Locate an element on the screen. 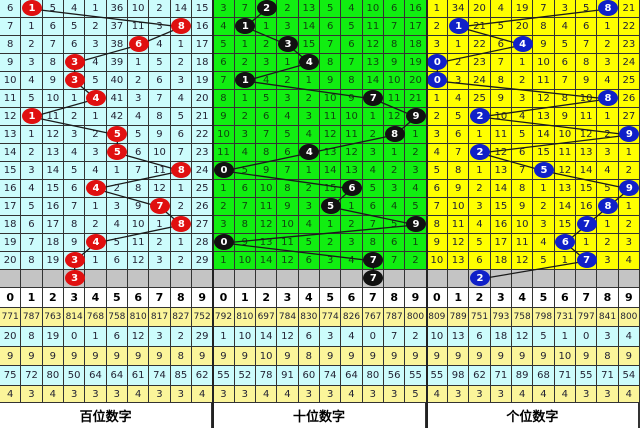 This screenshot has width=640, height=428. trend-cell: 8 is located at coordinates (523, 189).